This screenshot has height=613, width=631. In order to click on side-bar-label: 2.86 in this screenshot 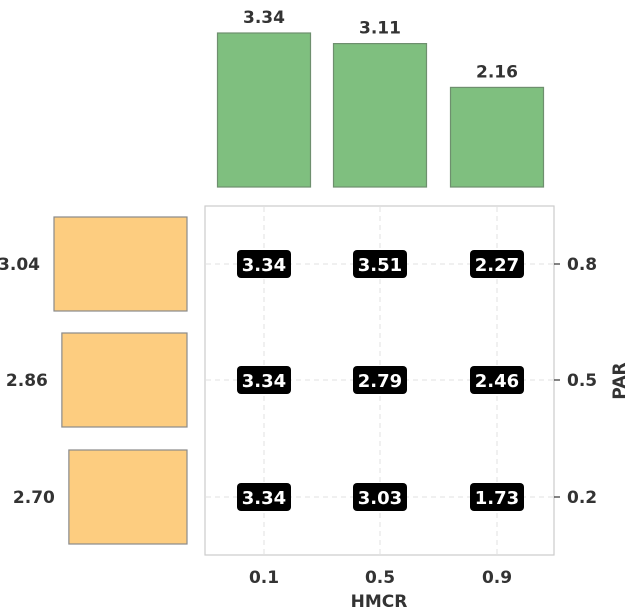, I will do `click(27, 381)`.